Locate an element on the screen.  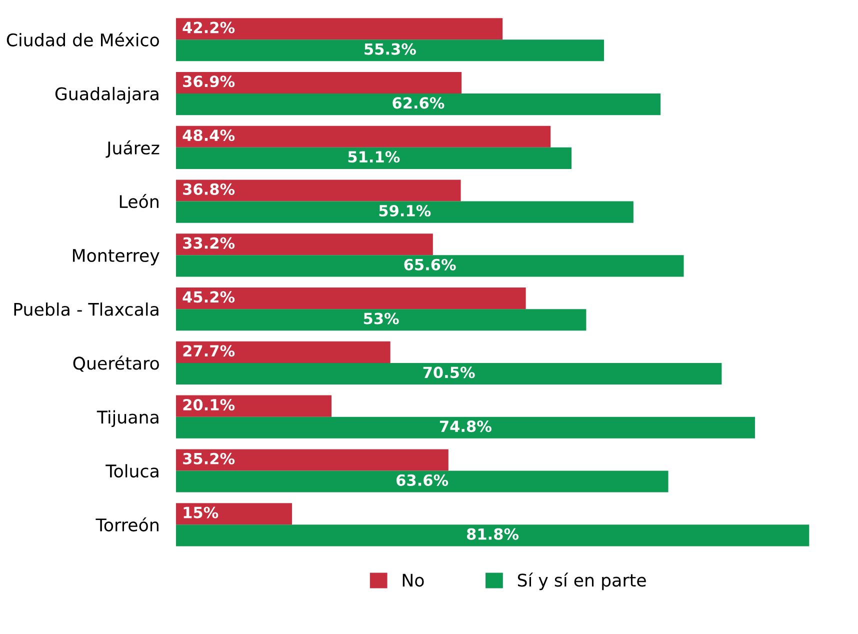
y-tick-label: León is located at coordinates (139, 201).